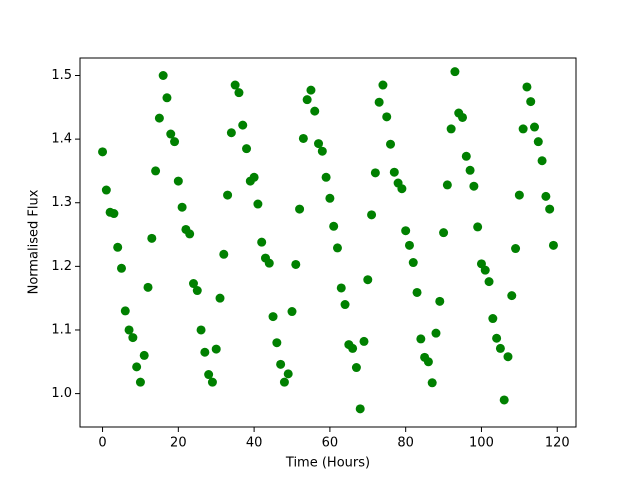 This screenshot has width=640, height=480. I want to click on y-tick-label: 1.2, so click(61, 266).